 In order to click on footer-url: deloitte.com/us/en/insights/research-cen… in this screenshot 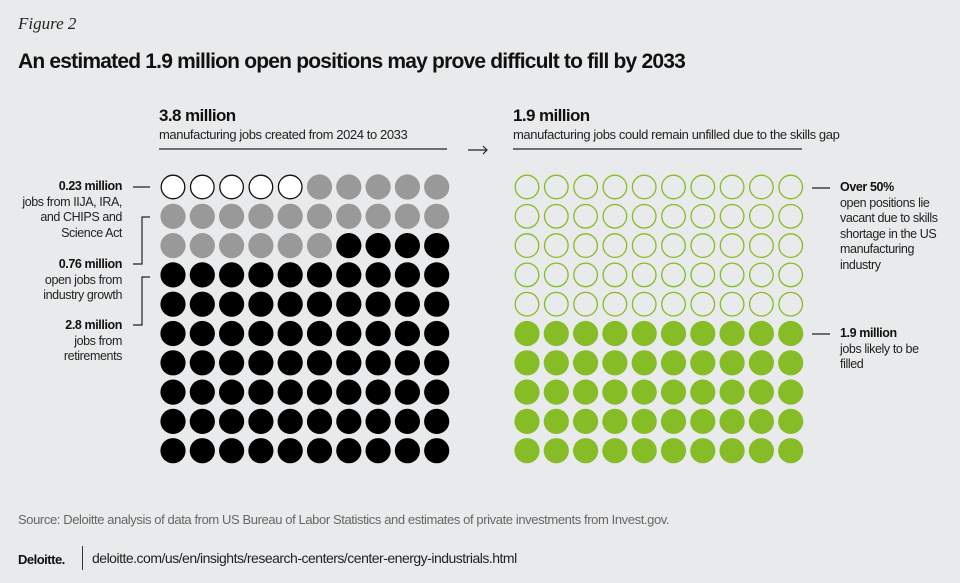, I will do `click(304, 558)`.